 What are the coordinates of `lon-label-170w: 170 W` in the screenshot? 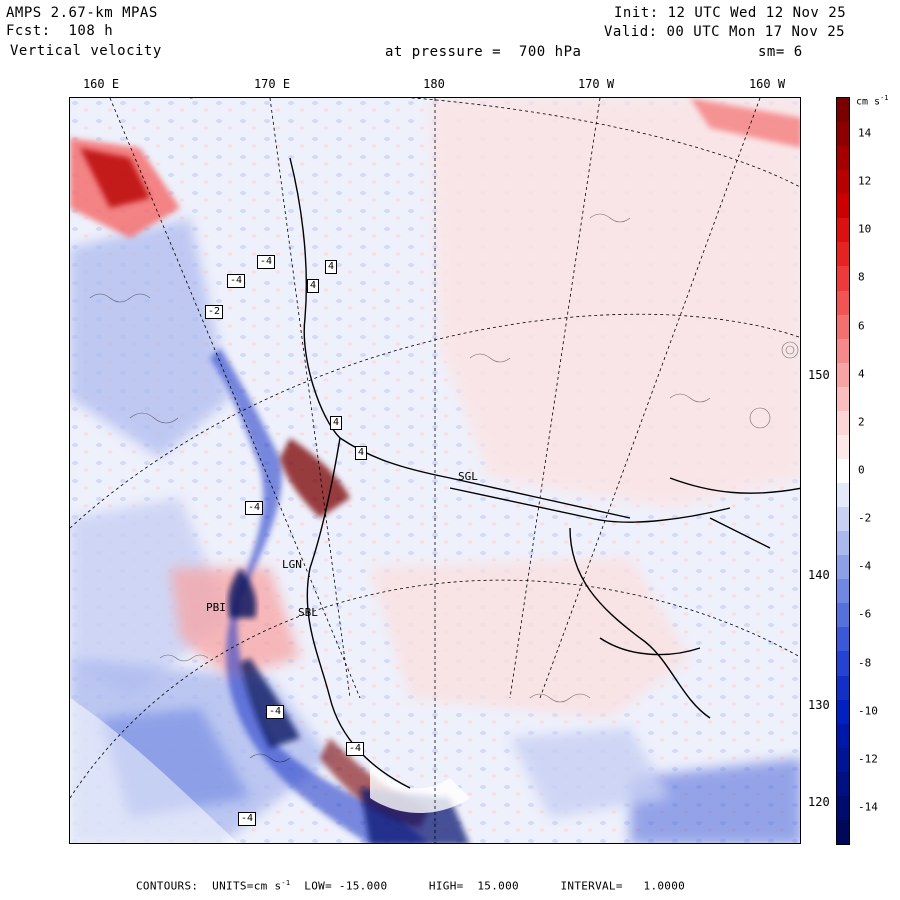 It's located at (596, 84).